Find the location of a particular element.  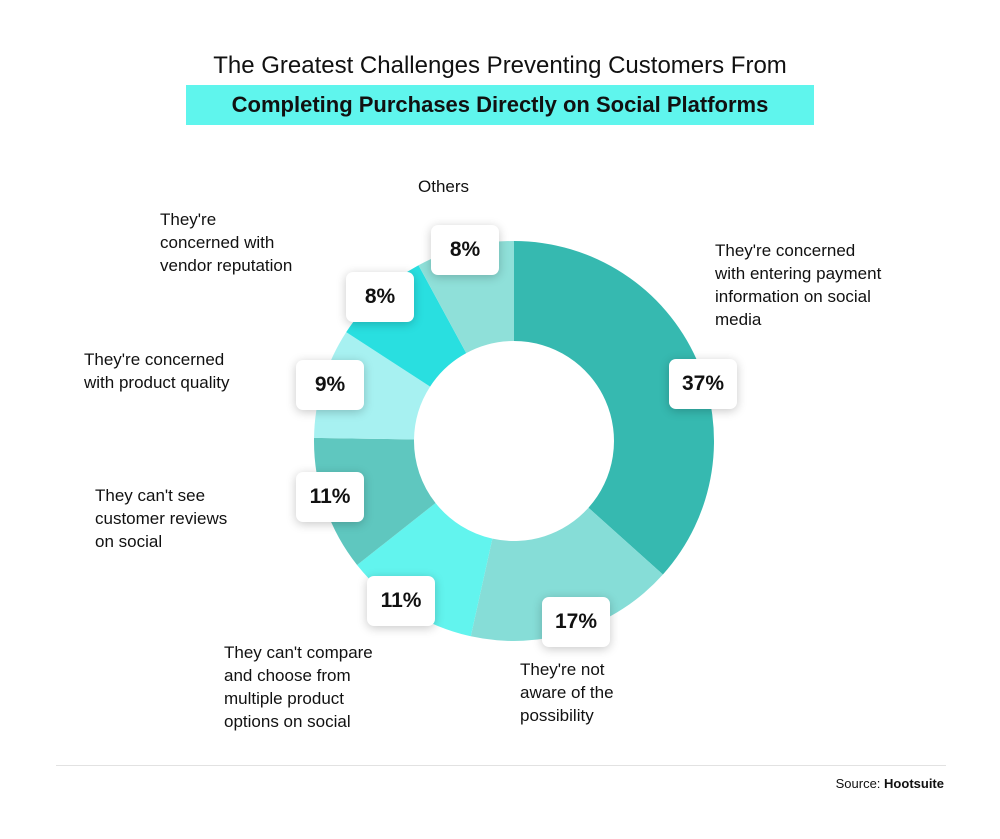

source-name: Hootsuite is located at coordinates (914, 783).